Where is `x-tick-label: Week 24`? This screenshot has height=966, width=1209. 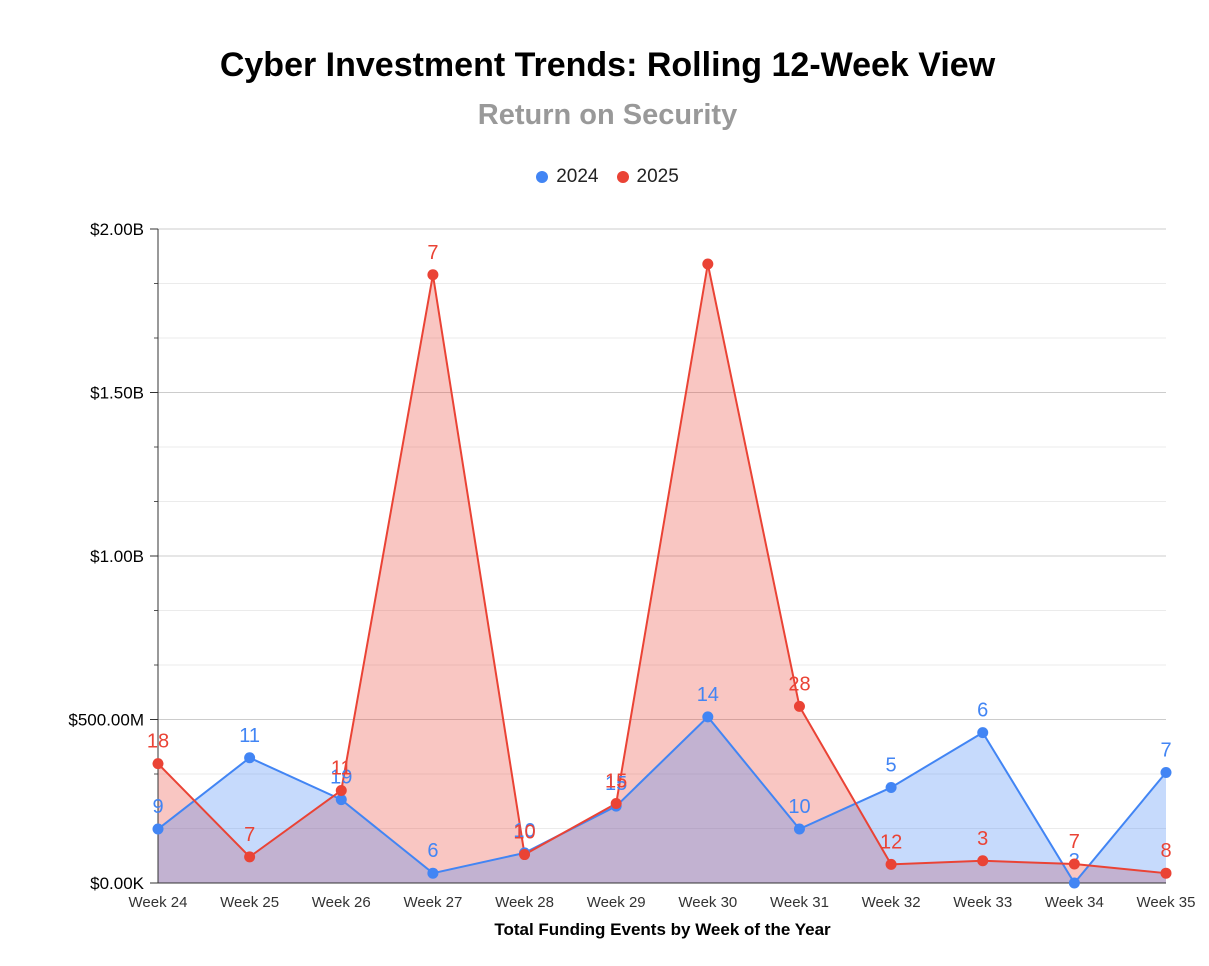
x-tick-label: Week 24 is located at coordinates (158, 902).